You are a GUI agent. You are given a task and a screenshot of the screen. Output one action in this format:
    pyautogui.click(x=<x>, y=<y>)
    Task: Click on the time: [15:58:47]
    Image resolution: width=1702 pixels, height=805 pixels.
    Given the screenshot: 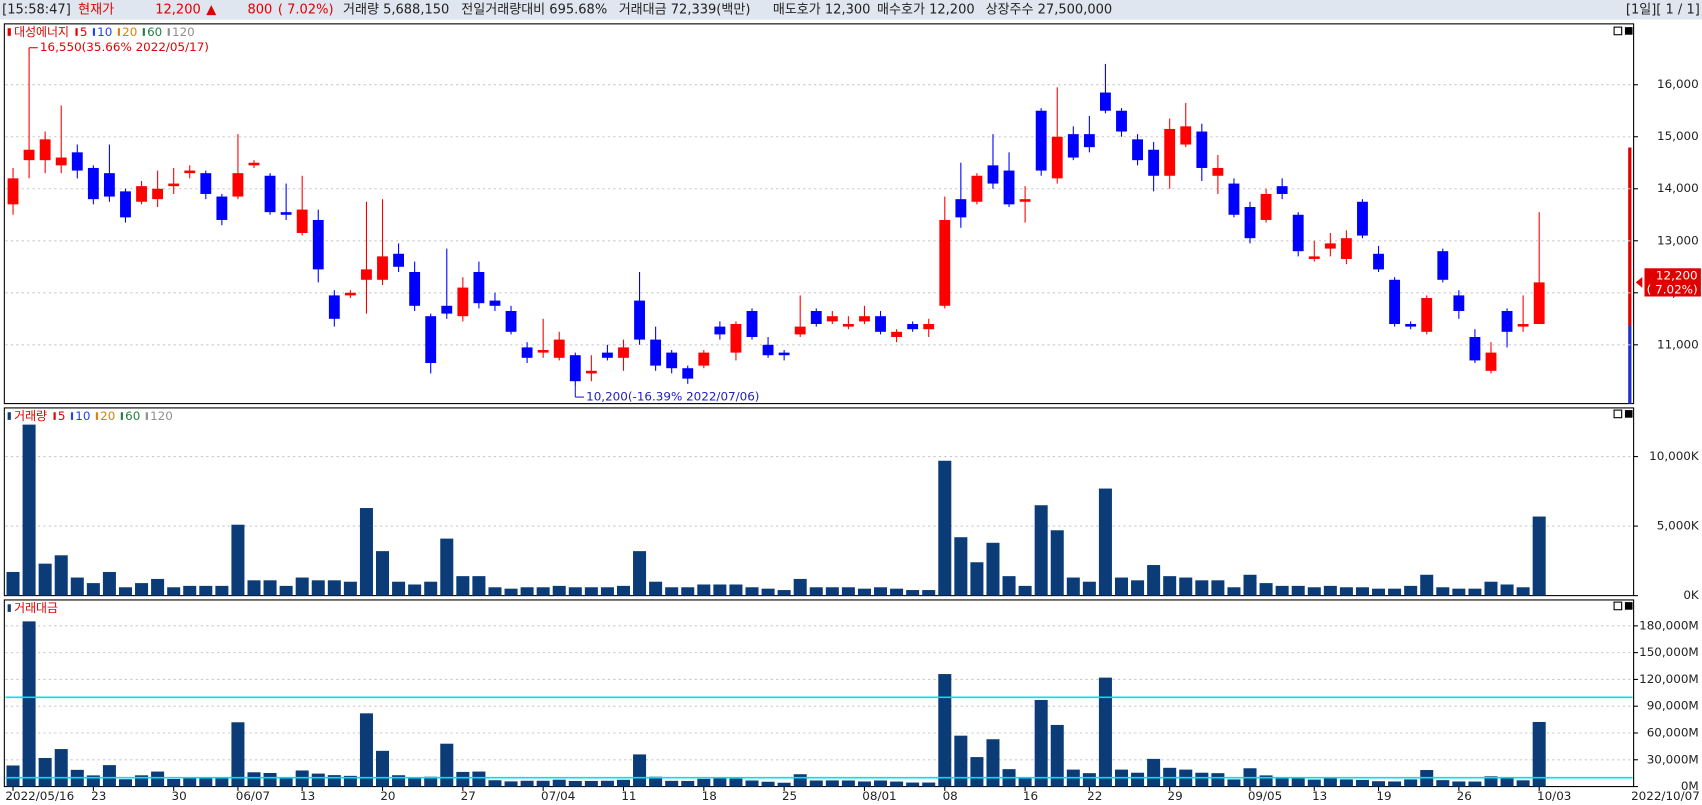 What is the action you would take?
    pyautogui.click(x=36, y=9)
    